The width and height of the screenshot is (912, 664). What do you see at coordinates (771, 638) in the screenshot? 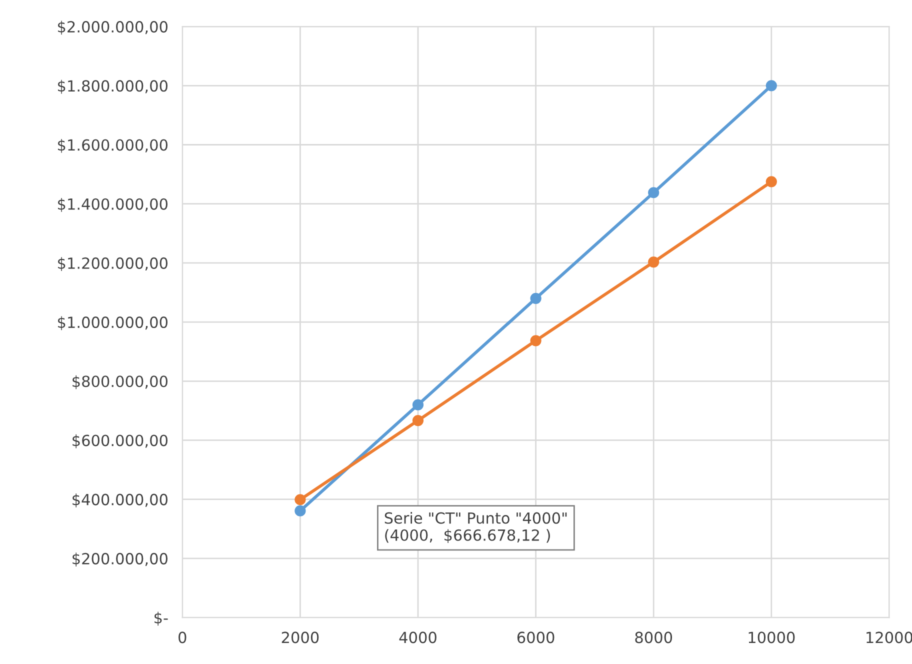
I see `x-tick-label: 10000` at bounding box center [771, 638].